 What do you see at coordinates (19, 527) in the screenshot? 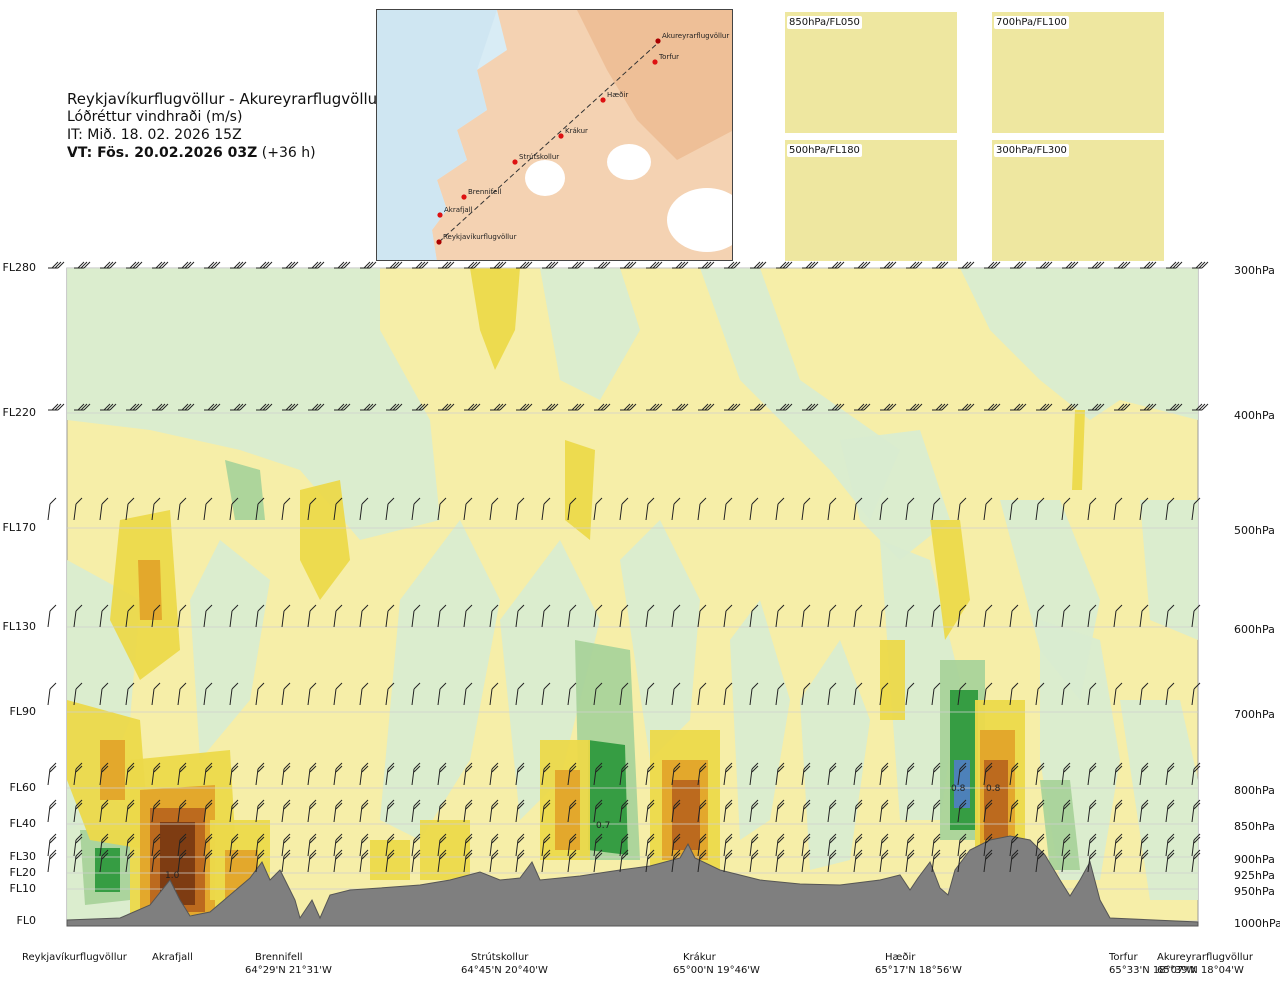
I see `flight-level-label: FL170` at bounding box center [19, 527].